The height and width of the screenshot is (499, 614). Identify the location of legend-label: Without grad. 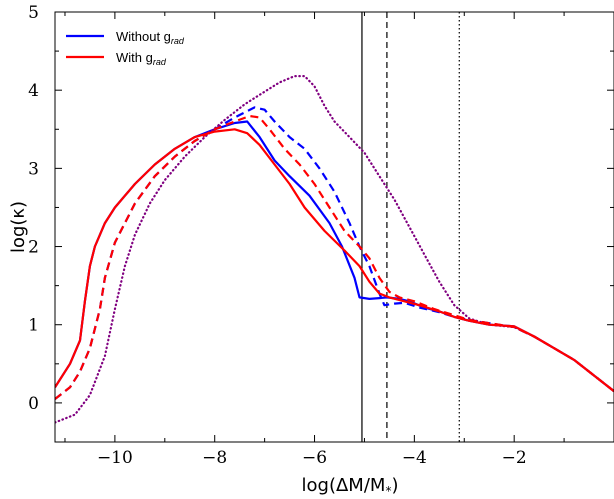
(150, 37).